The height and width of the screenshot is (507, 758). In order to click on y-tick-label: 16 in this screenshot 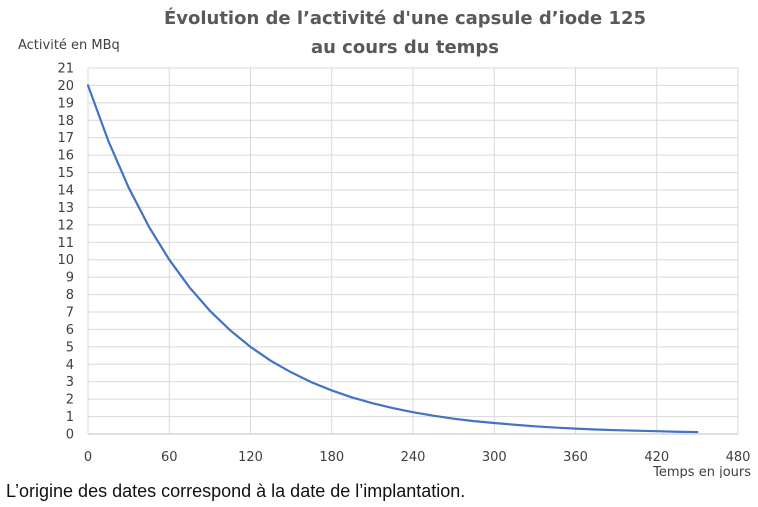, I will do `click(65, 156)`.